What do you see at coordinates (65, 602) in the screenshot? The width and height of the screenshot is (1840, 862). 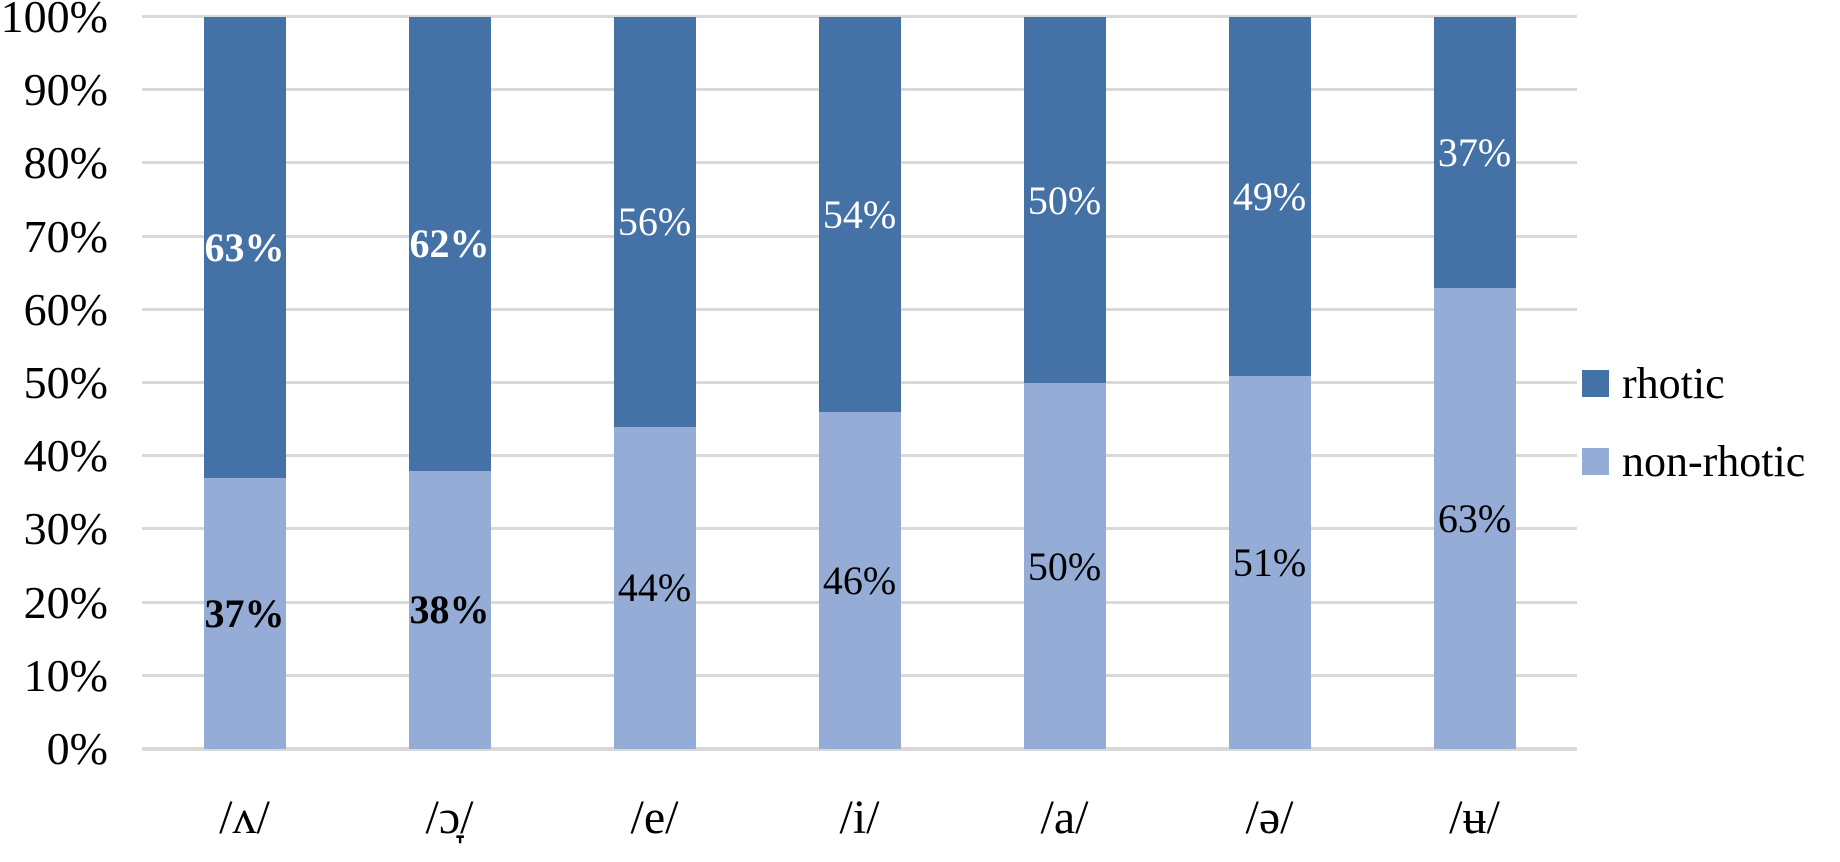 I see `y-axis-tick-label: 20%` at bounding box center [65, 602].